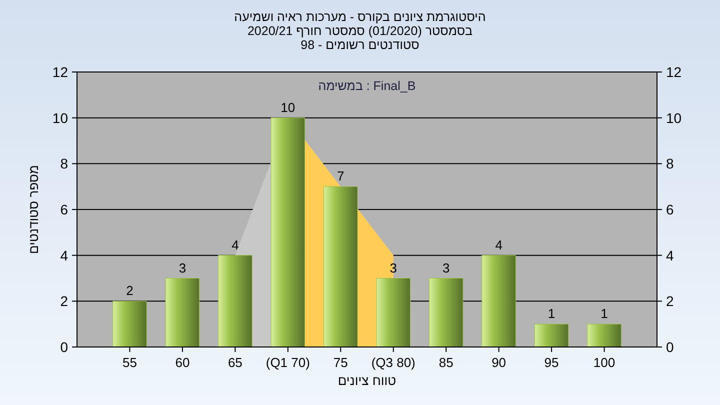  I want to click on y-tick-label: 6, so click(64, 210).